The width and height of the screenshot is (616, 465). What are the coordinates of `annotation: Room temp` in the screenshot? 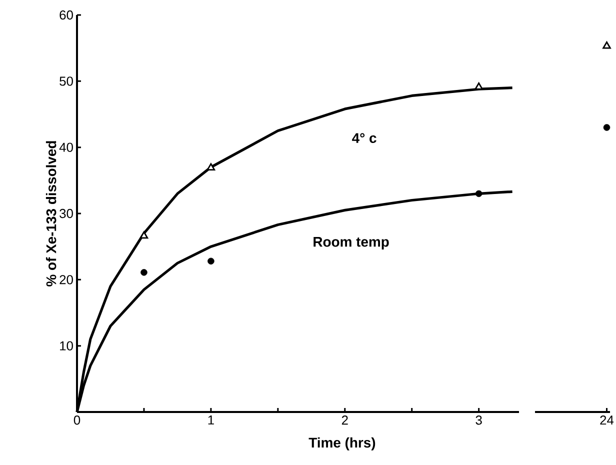 It's located at (351, 243).